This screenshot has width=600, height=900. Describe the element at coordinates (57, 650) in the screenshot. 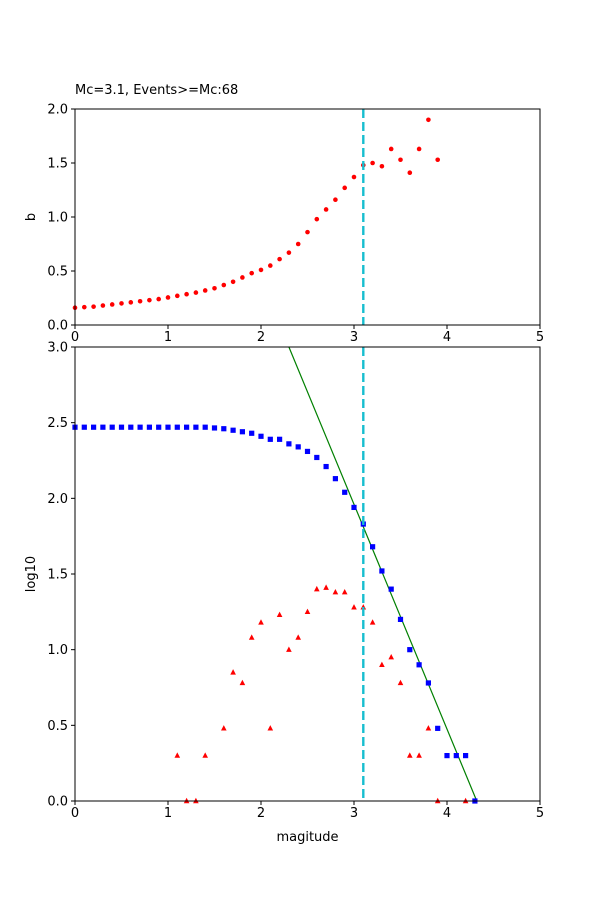

I see `chart-1-ytick-label: 1.0` at that location.